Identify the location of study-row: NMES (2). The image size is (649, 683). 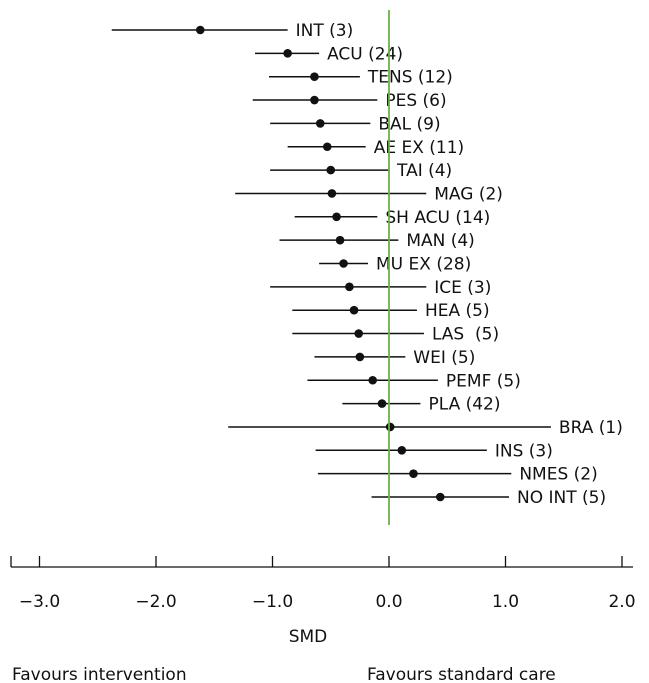
(457, 475).